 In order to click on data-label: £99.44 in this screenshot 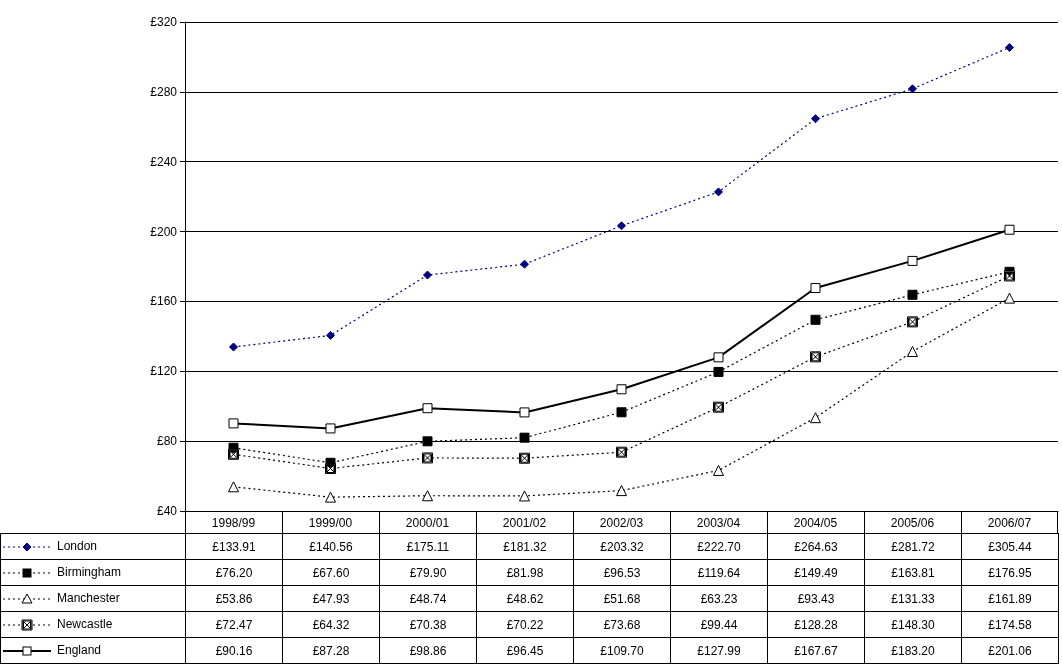, I will do `click(719, 624)`.